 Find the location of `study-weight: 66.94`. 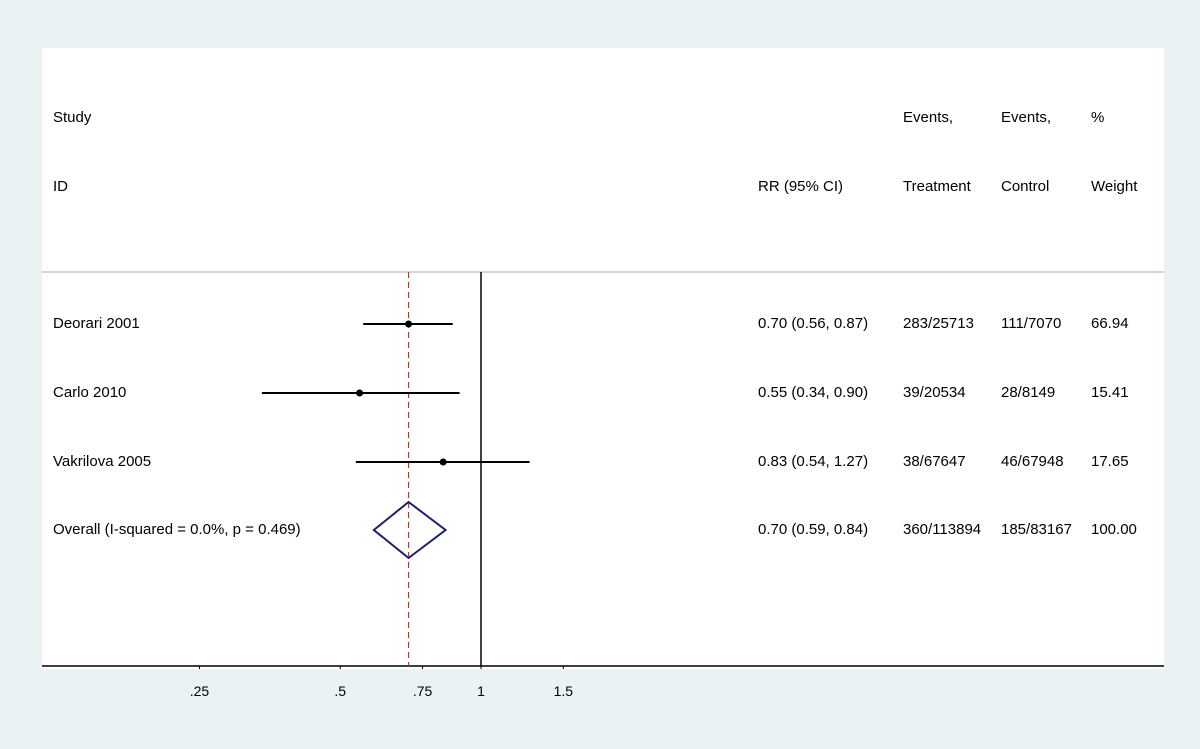

study-weight: 66.94 is located at coordinates (1110, 323).